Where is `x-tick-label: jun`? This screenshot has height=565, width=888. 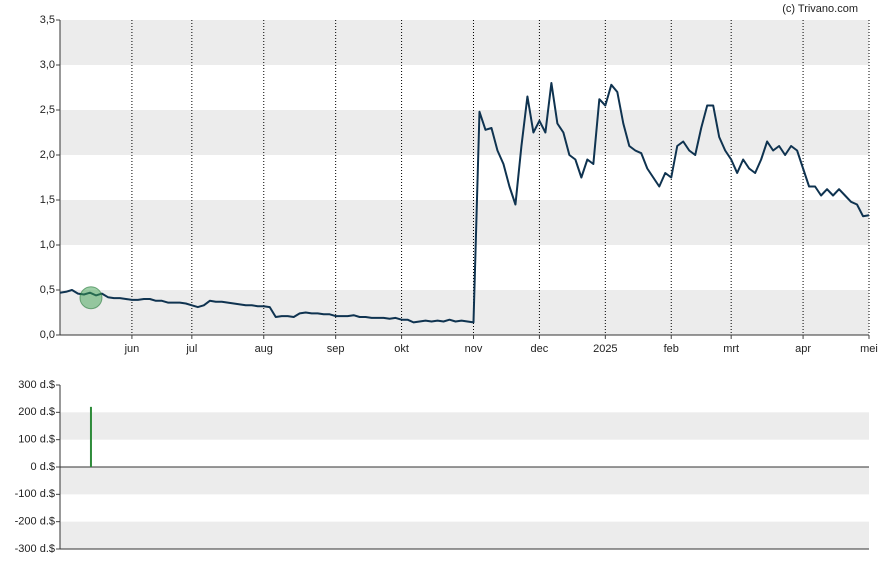
x-tick-label: jun is located at coordinates (132, 349).